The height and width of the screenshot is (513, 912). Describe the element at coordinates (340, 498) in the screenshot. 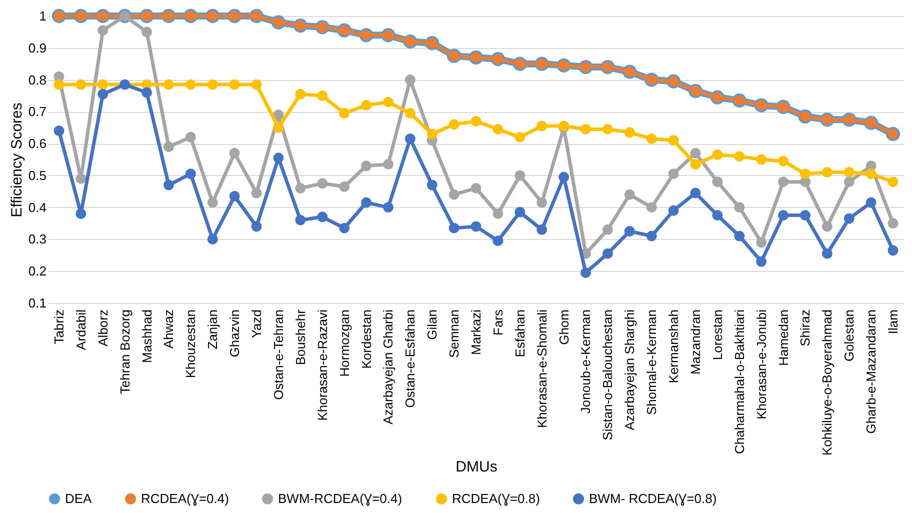

I see `legend-label: BWM-RCDEA(Ɣ=0.4)` at that location.